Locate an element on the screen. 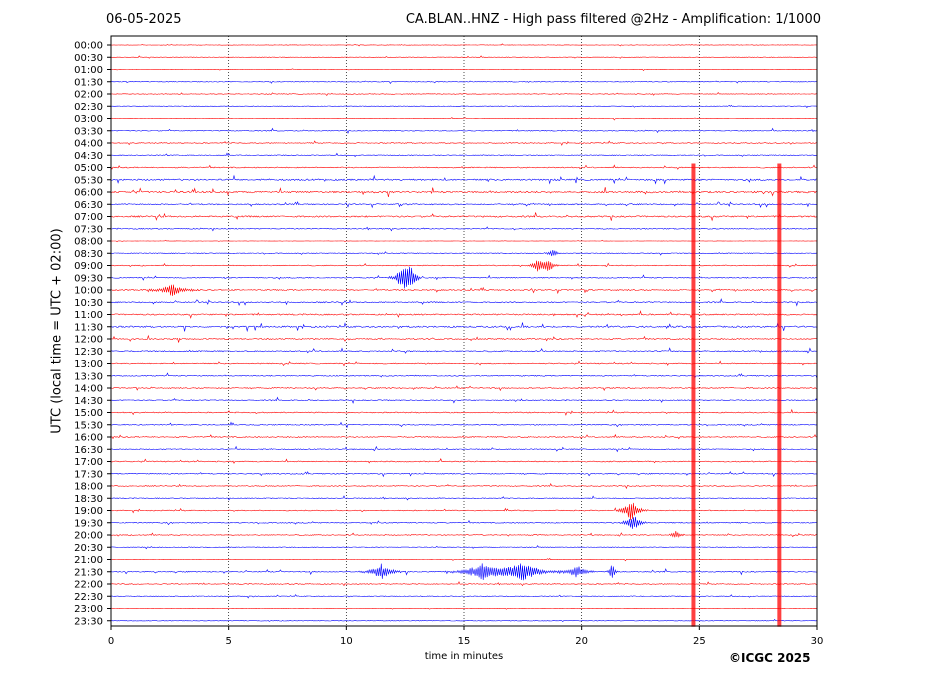 This screenshot has height=696, width=927. trace-row-1930 is located at coordinates (464, 522).